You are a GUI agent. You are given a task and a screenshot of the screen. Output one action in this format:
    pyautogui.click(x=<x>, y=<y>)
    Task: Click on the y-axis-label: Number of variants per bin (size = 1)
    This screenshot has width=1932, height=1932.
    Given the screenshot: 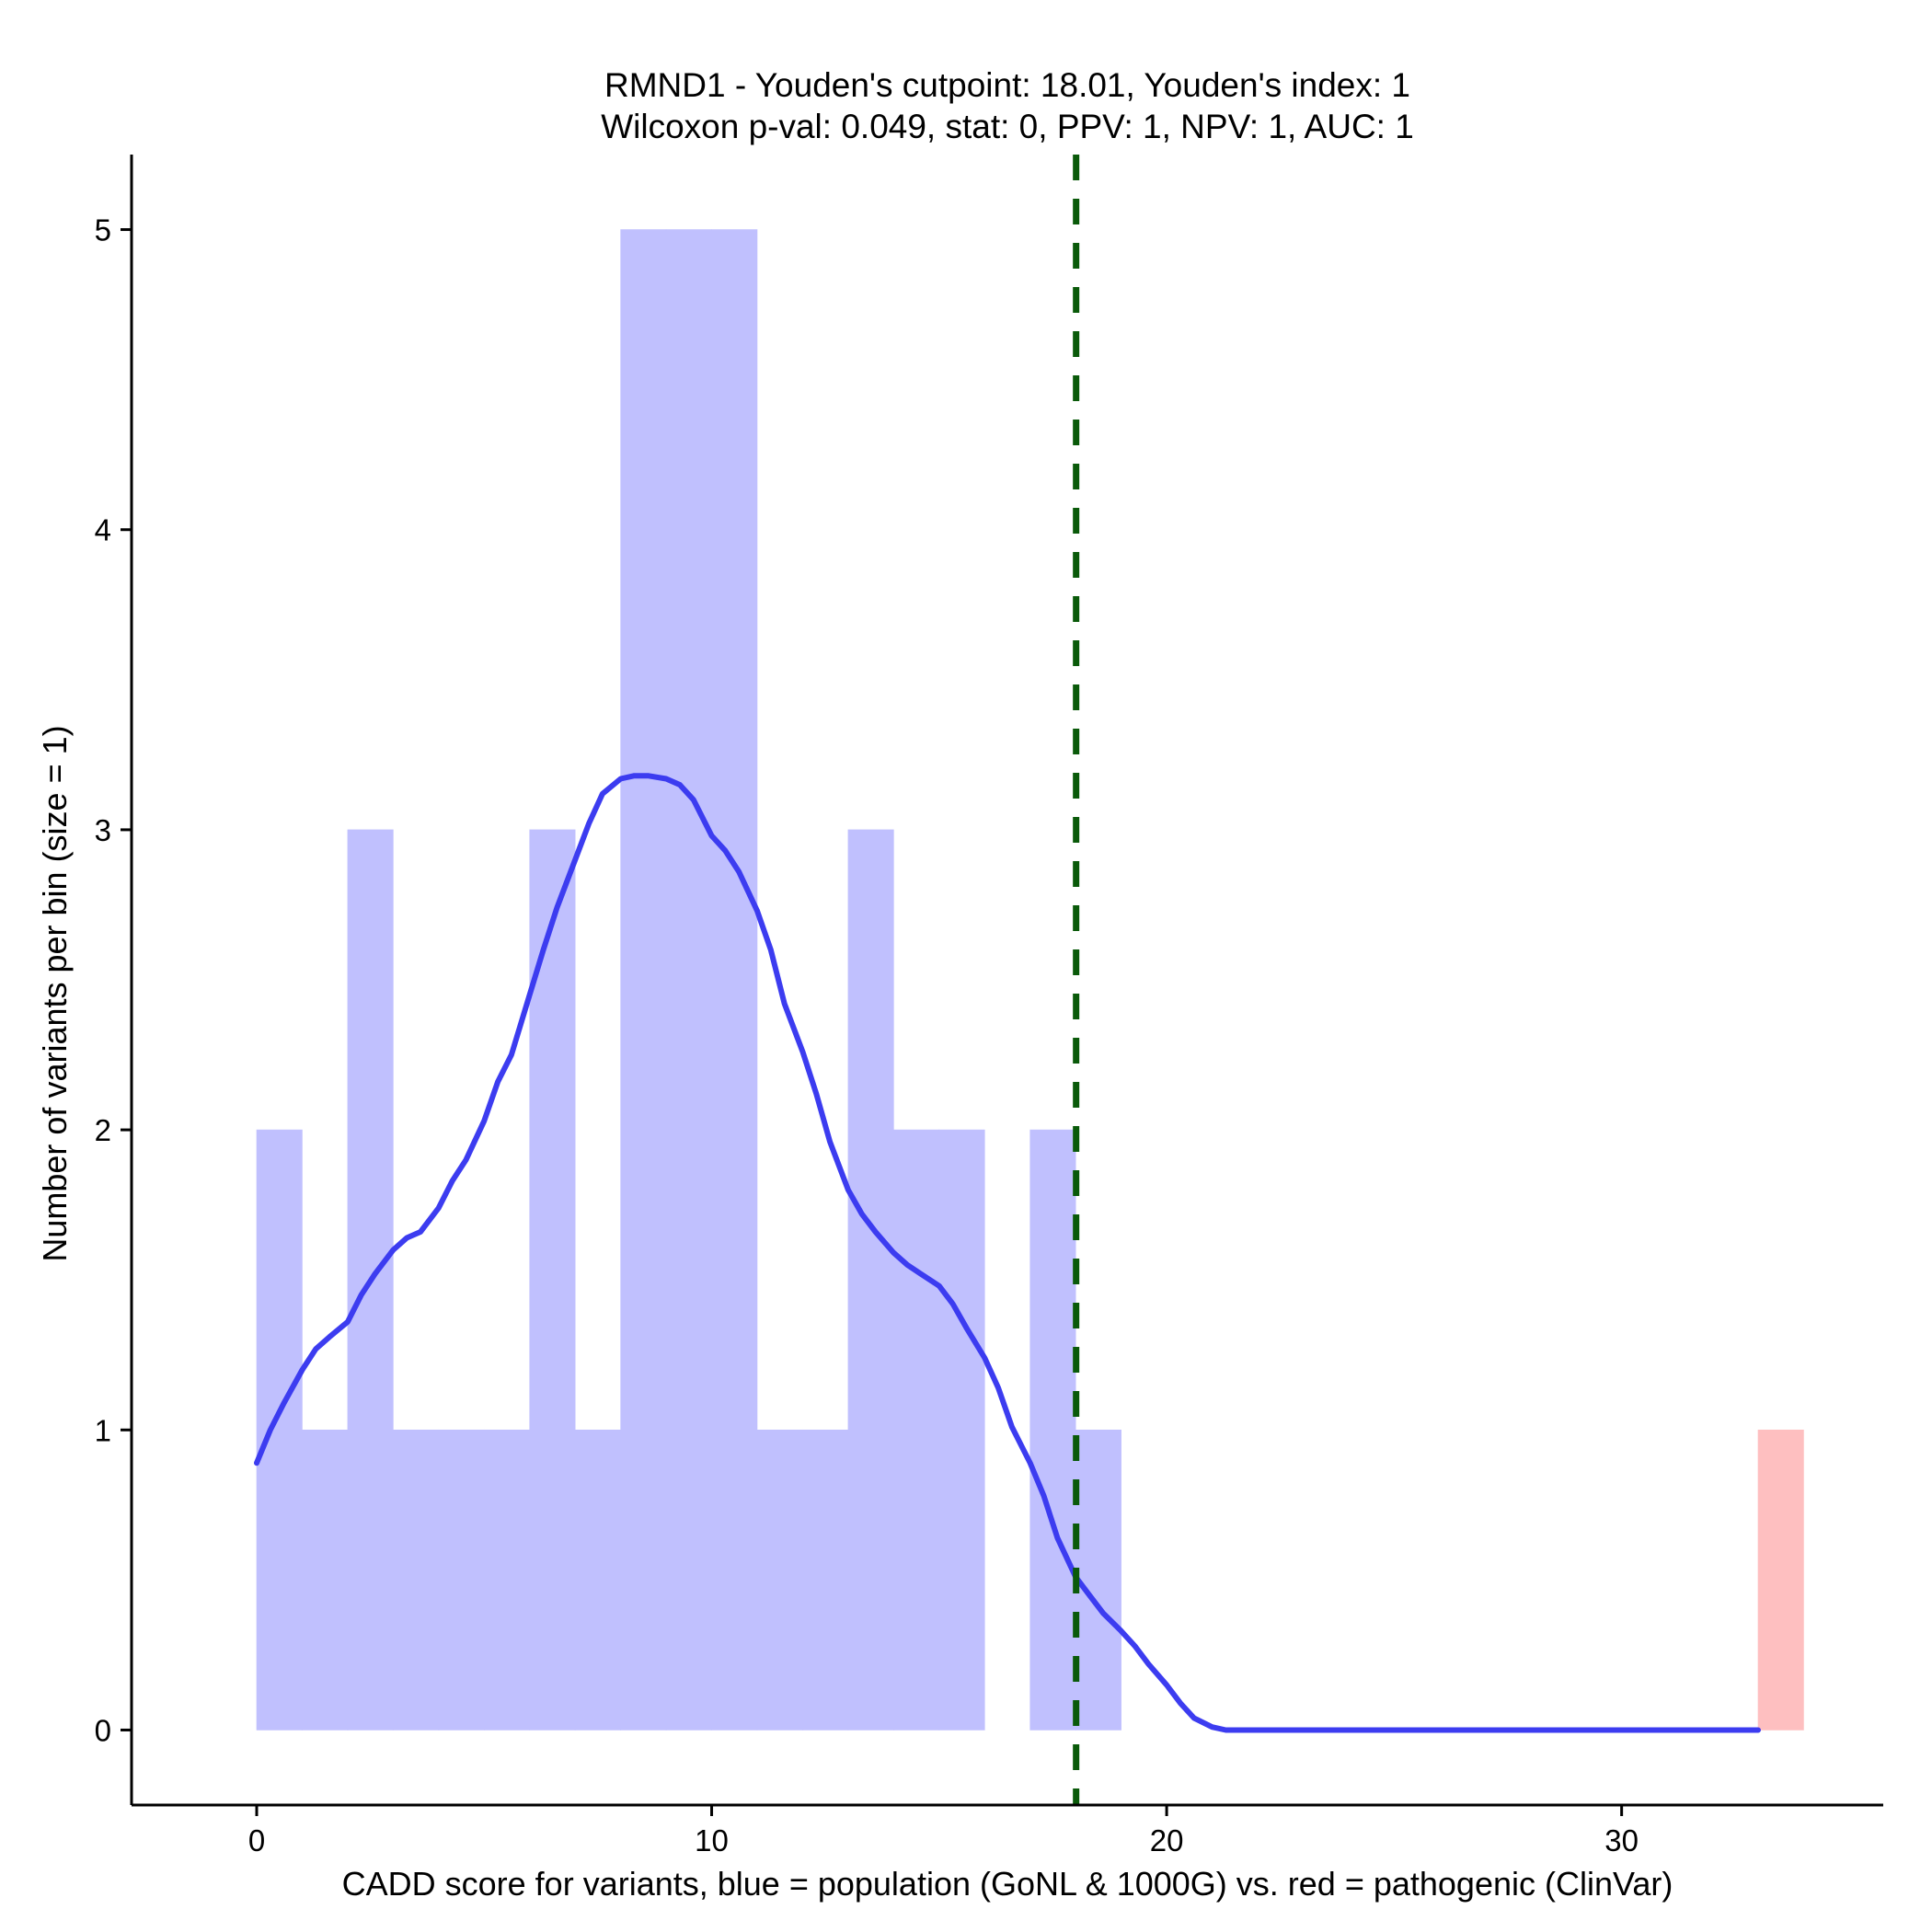 What is the action you would take?
    pyautogui.click(x=55, y=993)
    